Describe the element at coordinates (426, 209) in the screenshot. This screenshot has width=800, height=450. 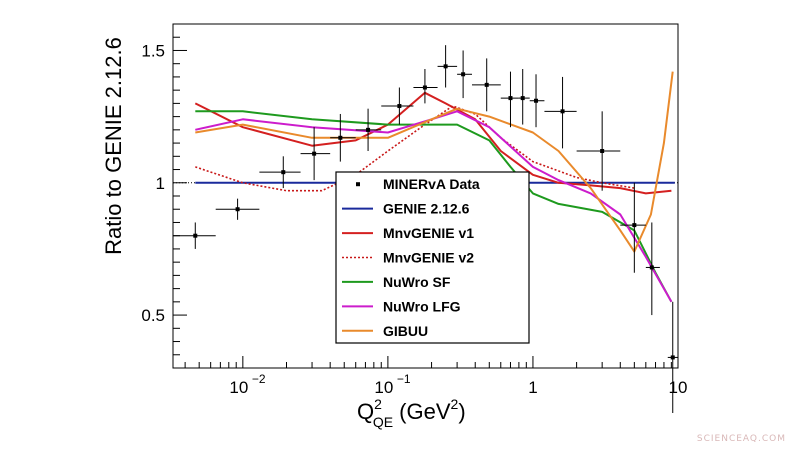
I see `legend-label: GENIE 2.12.6` at that location.